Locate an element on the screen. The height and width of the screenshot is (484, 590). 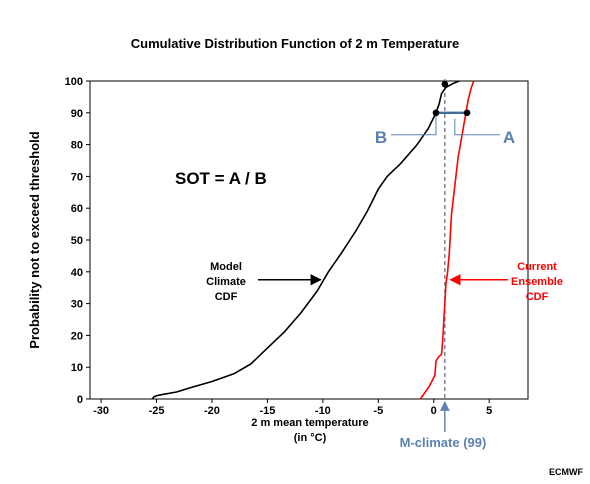
x-axis-unit: (in °C) is located at coordinates (310, 438).